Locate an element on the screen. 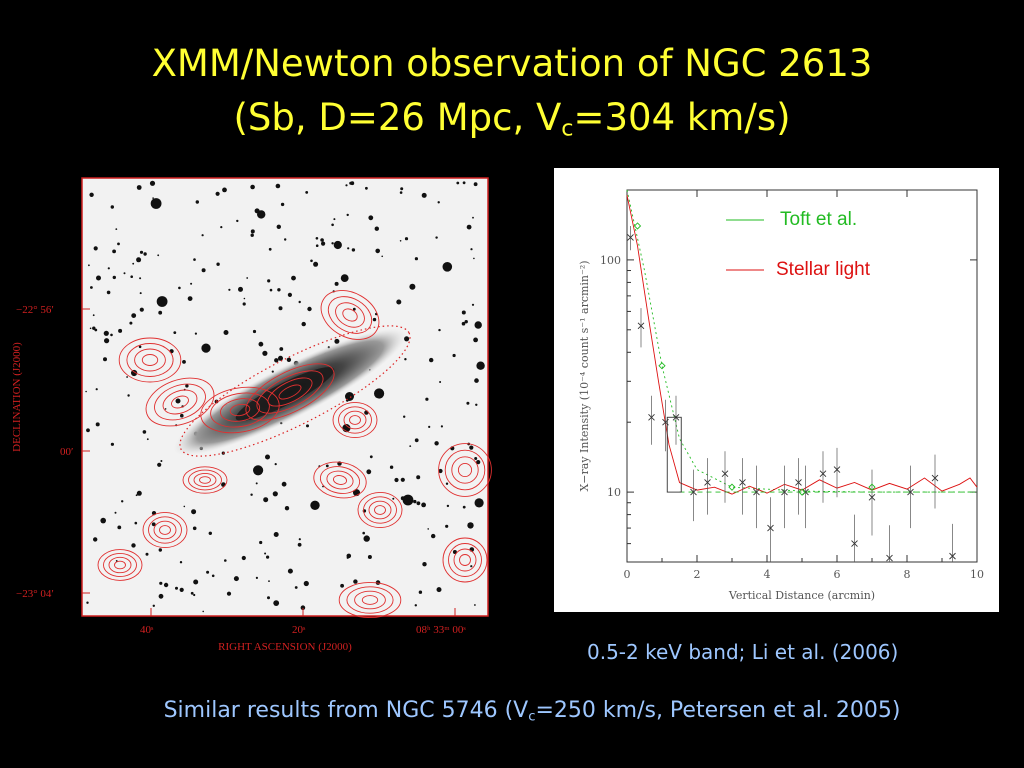 The image size is (1024, 768). x-tick-label: 4 is located at coordinates (767, 574).